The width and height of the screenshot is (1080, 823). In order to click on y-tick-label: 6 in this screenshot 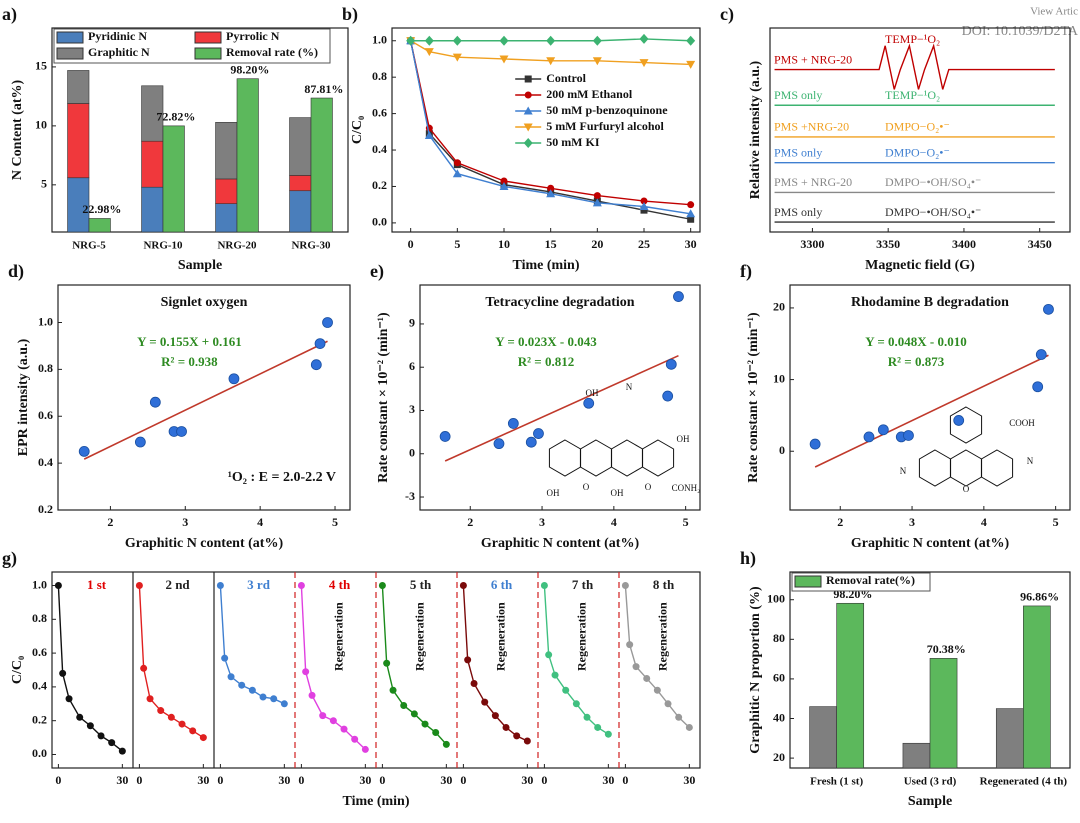, I will do `click(412, 366)`.